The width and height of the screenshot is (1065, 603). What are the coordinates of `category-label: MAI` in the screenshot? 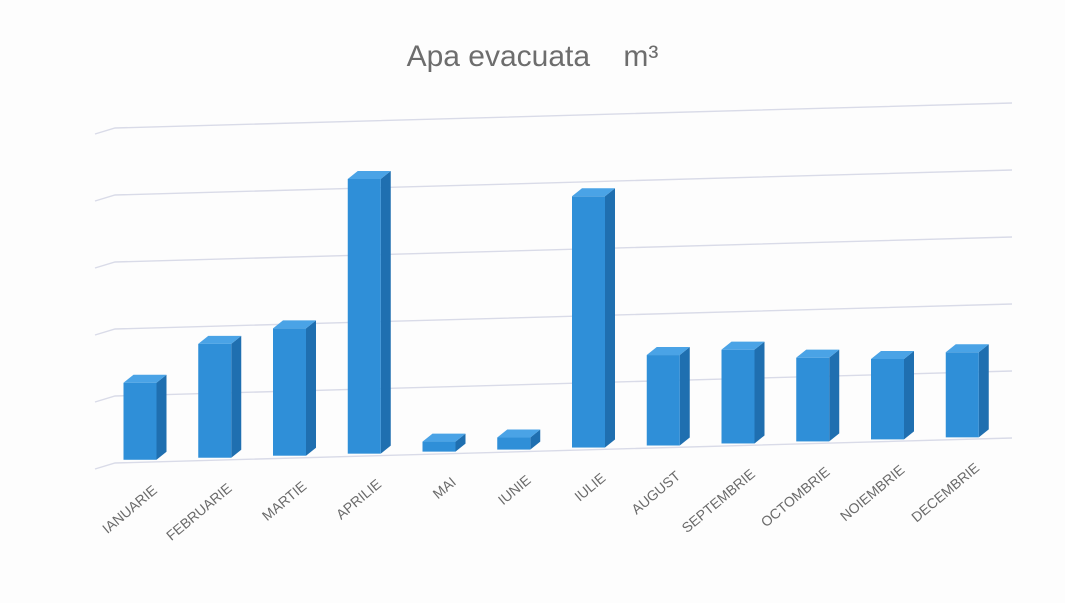 It's located at (444, 488).